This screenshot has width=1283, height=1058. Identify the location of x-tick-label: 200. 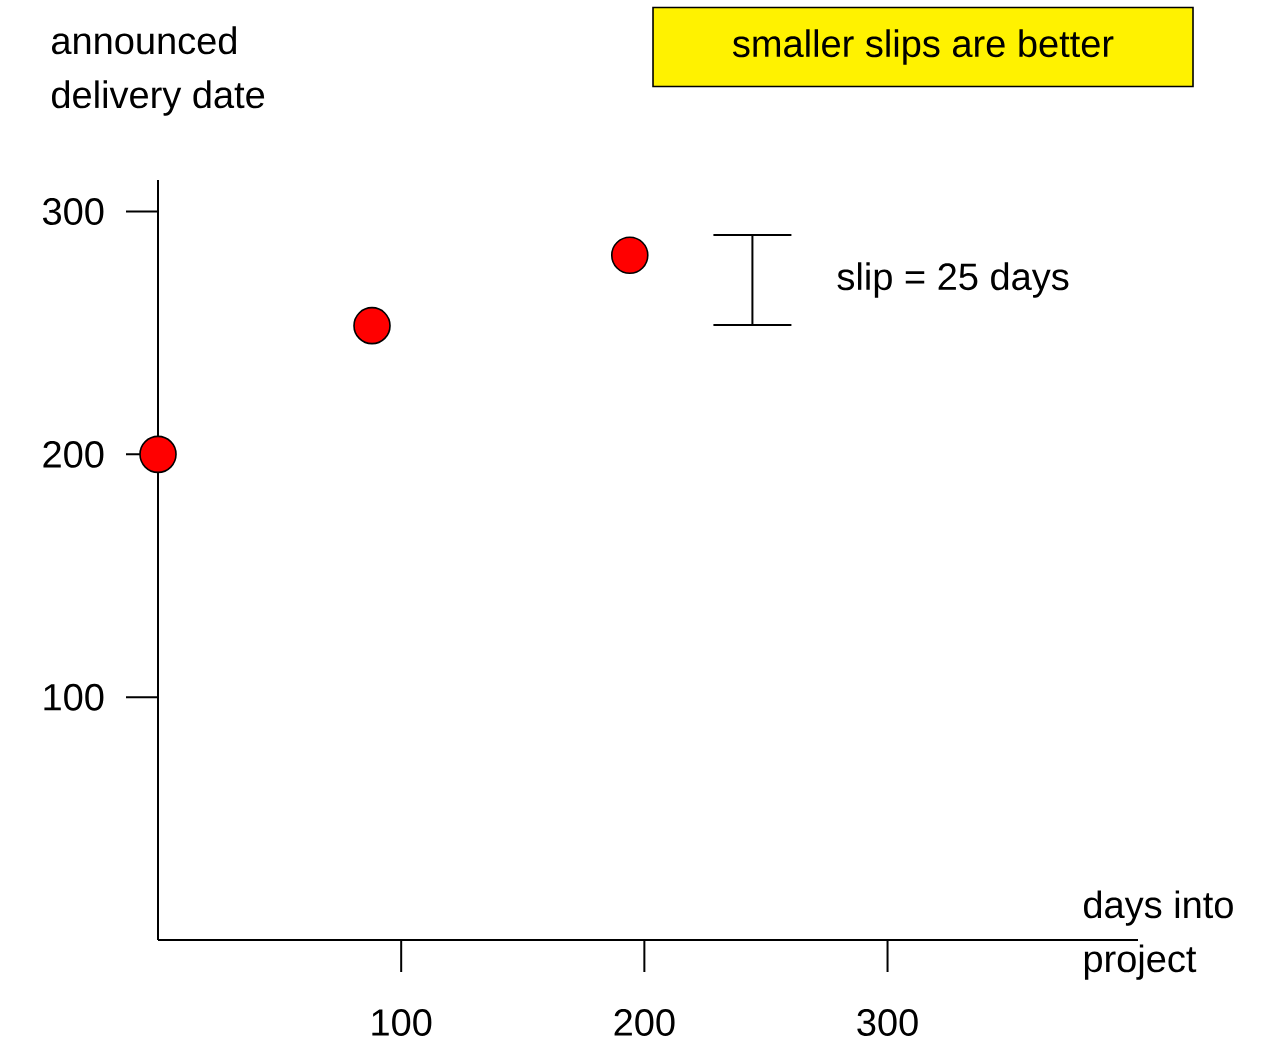
(644, 1022).